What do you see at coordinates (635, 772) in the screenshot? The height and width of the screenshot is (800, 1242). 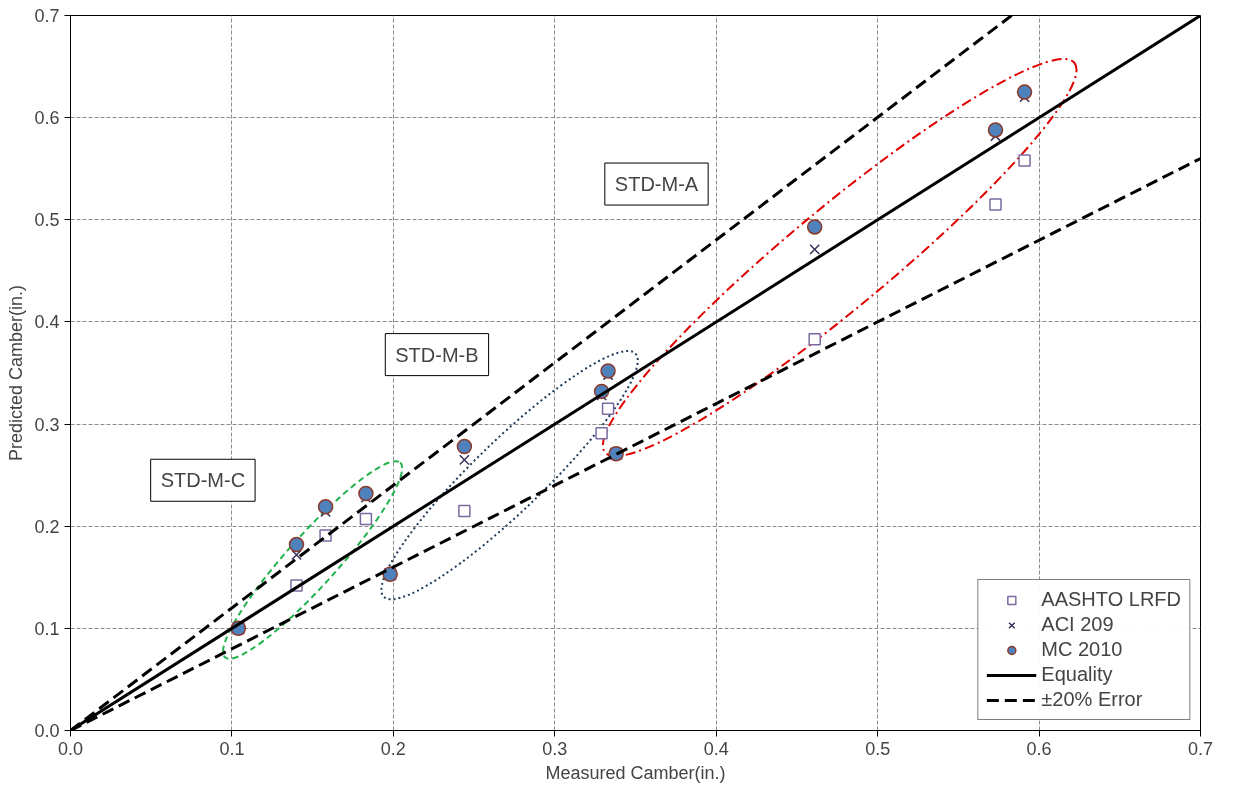 I see `x-axis-title: Measured Camber(in.)` at bounding box center [635, 772].